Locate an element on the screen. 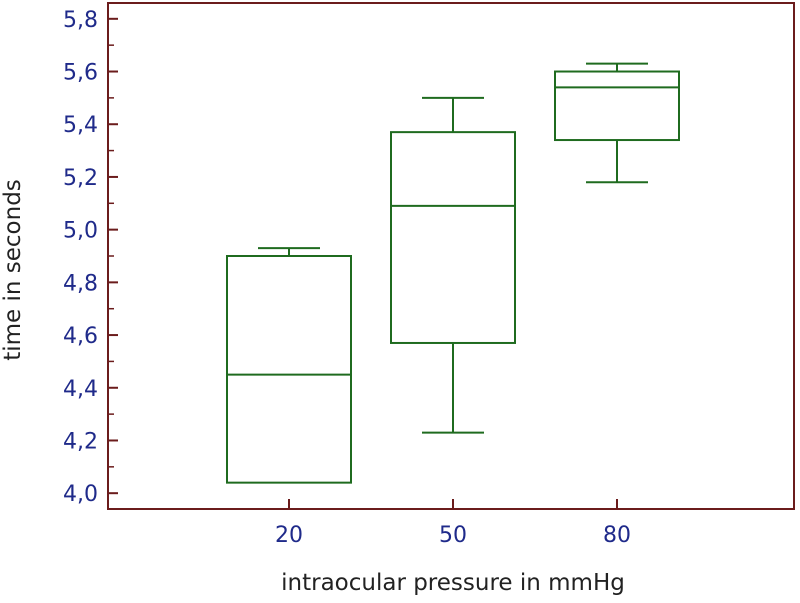 The height and width of the screenshot is (603, 800). y-tick-label: 4,2 is located at coordinates (80, 441).